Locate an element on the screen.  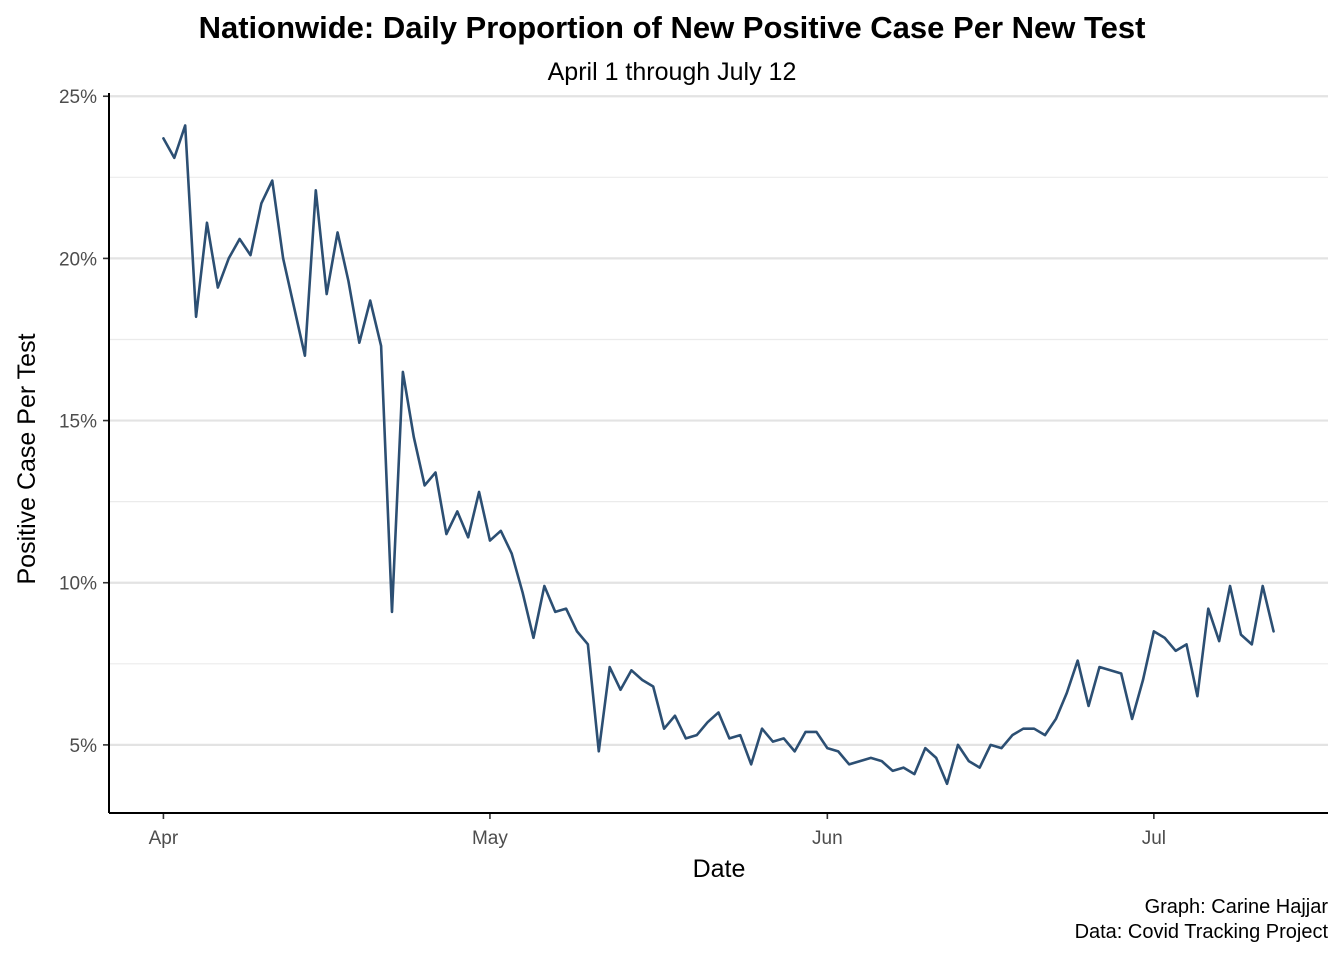
y-tick-label-4: 25% is located at coordinates (78, 97).